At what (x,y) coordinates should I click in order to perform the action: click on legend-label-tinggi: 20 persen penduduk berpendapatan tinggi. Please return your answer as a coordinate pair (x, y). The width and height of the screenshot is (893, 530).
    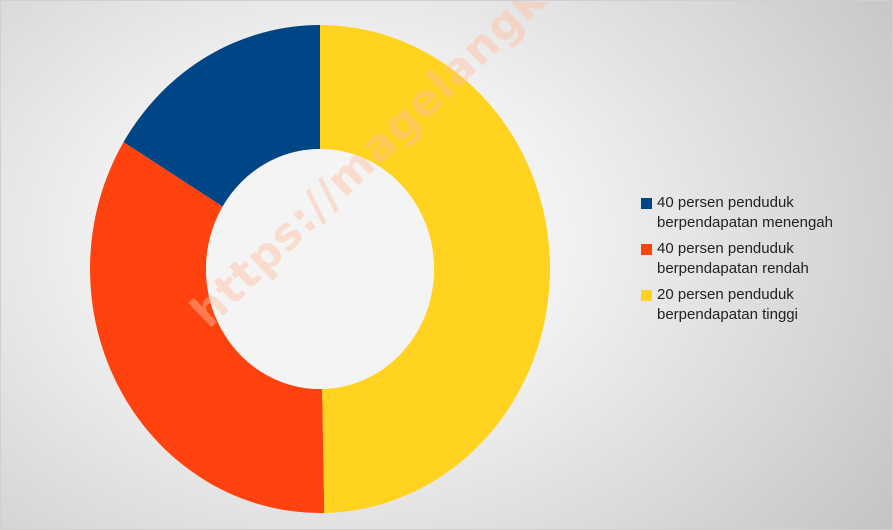
    Looking at the image, I should click on (727, 304).